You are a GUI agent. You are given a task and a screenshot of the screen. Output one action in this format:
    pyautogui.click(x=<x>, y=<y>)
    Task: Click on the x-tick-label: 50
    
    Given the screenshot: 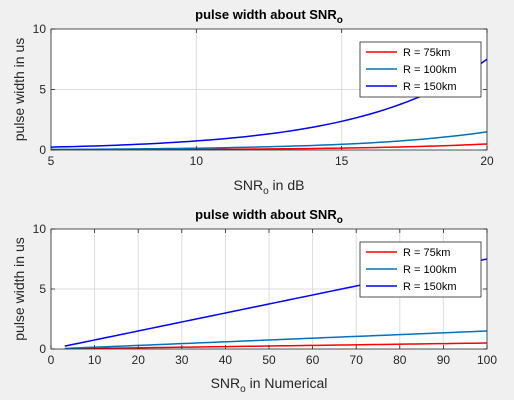 What is the action you would take?
    pyautogui.click(x=269, y=360)
    